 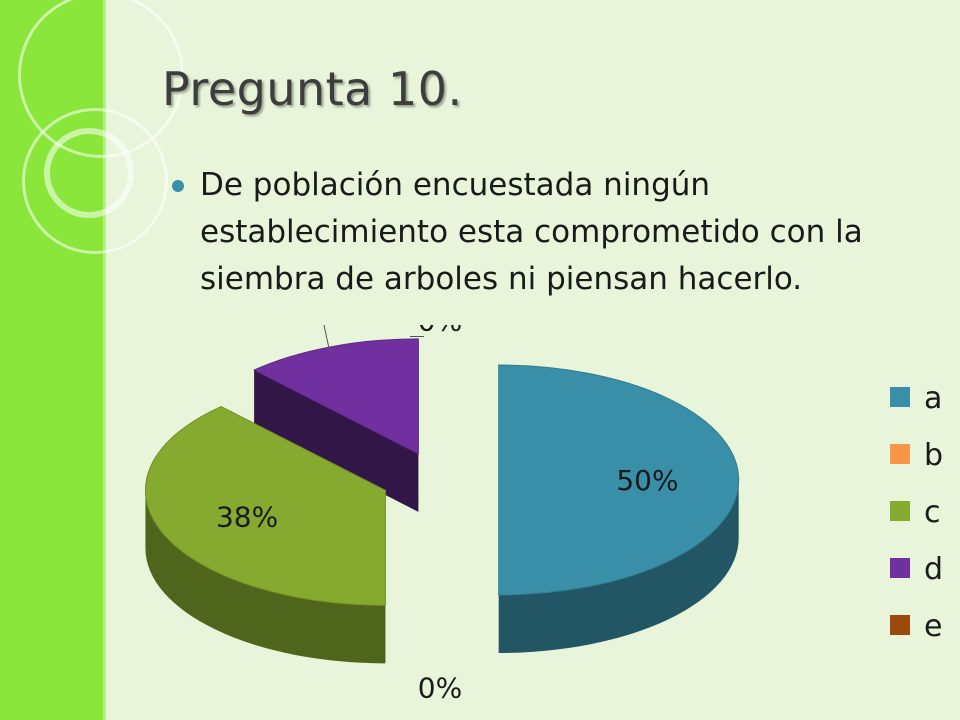 What do you see at coordinates (312, 89) in the screenshot?
I see `slide-title: Pregunta 10.` at bounding box center [312, 89].